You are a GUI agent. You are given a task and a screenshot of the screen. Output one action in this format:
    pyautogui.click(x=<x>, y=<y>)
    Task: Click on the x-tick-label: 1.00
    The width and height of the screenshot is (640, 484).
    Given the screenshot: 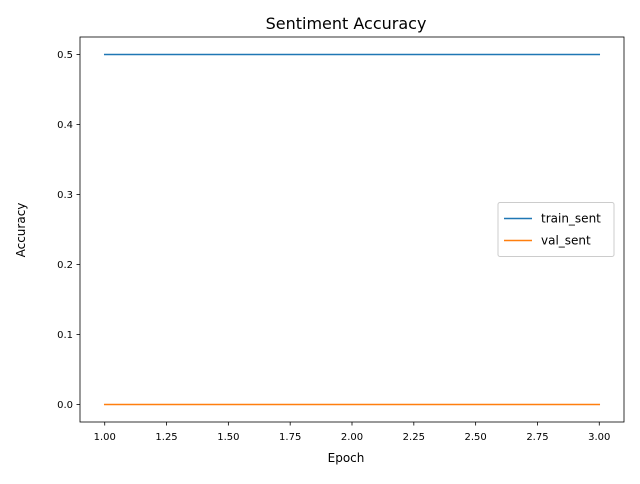 What is the action you would take?
    pyautogui.click(x=105, y=437)
    